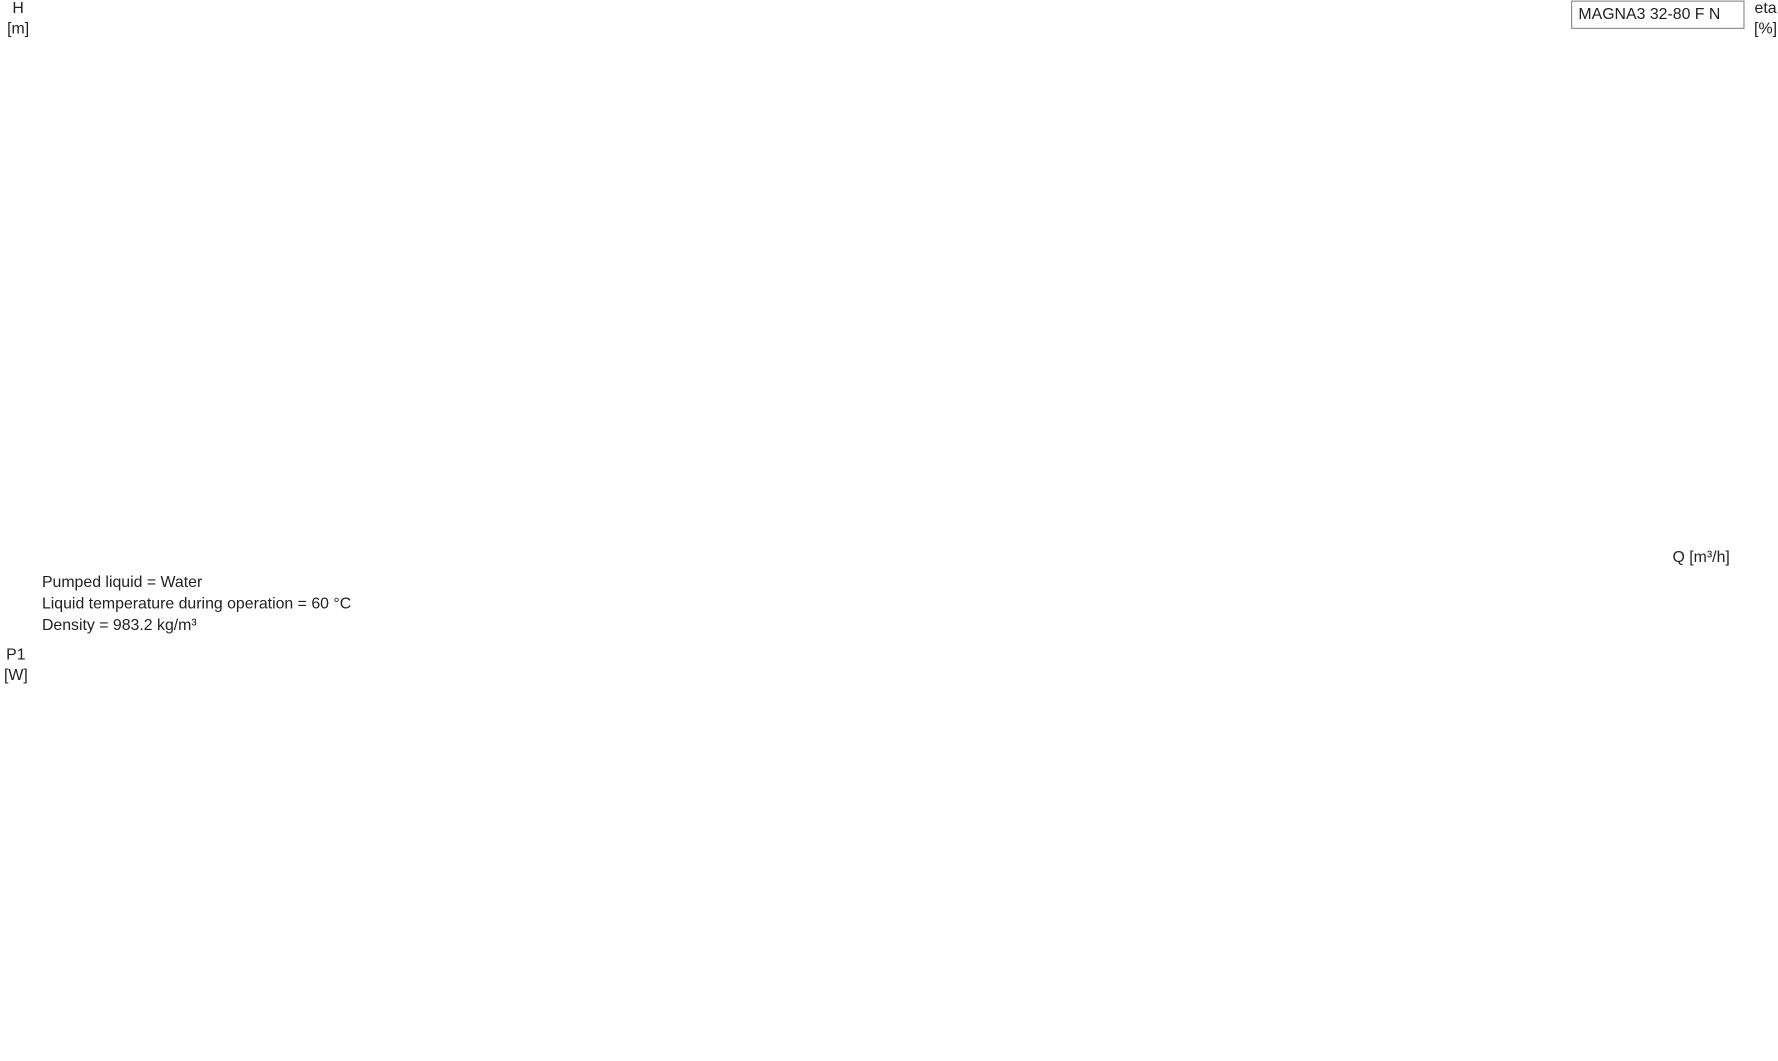 The width and height of the screenshot is (1778, 1061). Describe the element at coordinates (1765, 29) in the screenshot. I see `y2-axis-unit: [%]` at that location.